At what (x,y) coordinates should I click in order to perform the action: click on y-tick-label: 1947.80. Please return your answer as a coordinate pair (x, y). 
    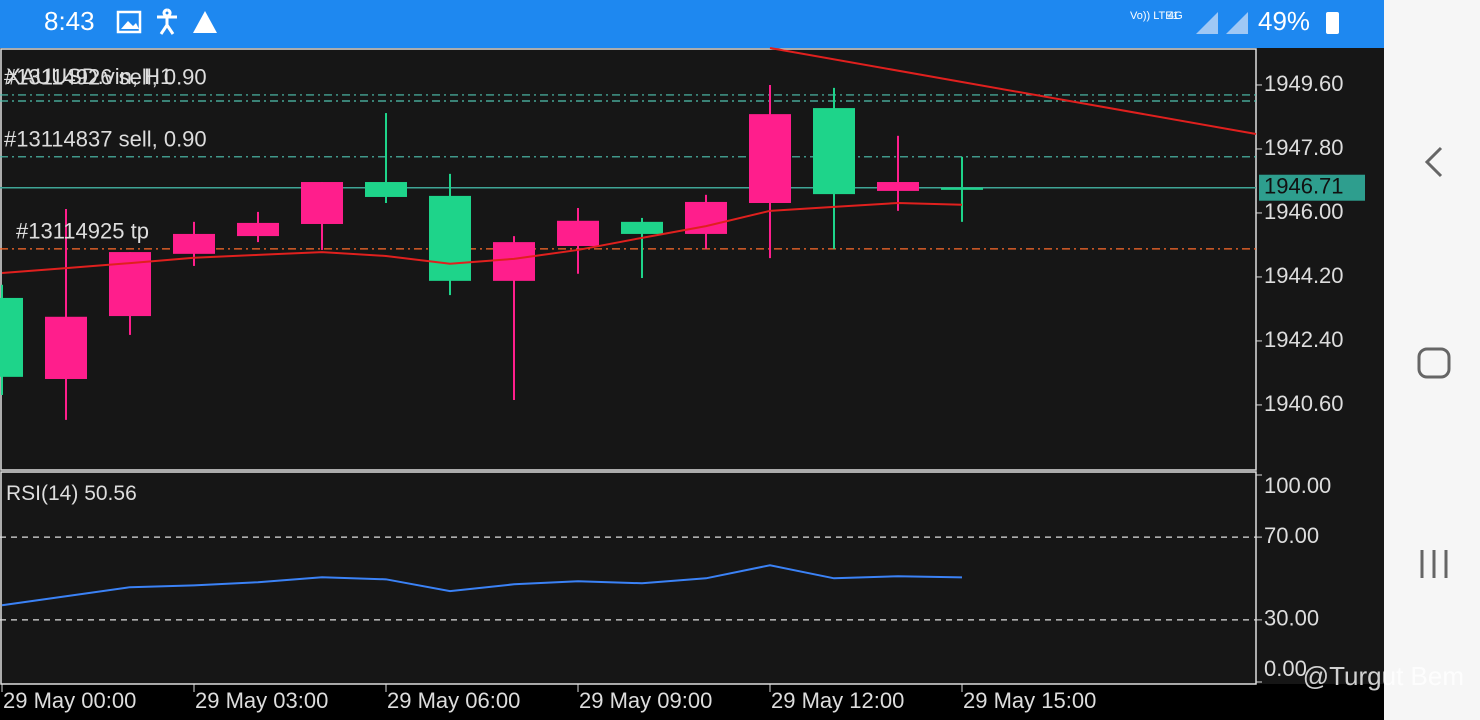
    Looking at the image, I should click on (1304, 147).